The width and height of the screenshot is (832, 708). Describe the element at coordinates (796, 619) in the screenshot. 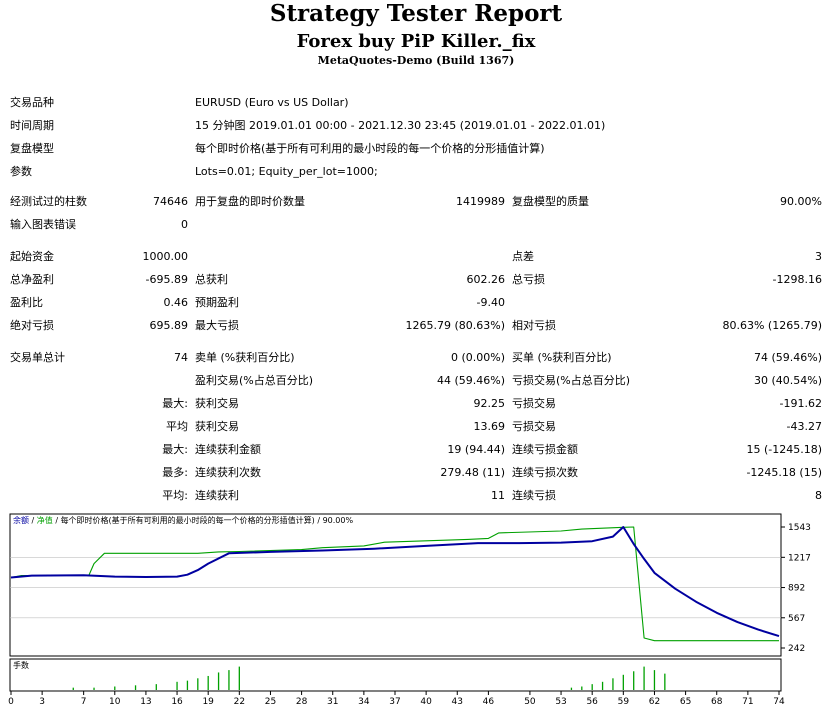

I see `y-tick-label: 567` at that location.